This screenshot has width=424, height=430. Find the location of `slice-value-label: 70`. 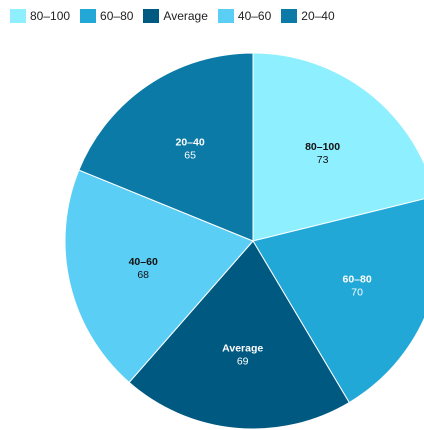

slice-value-label: 70 is located at coordinates (357, 293).